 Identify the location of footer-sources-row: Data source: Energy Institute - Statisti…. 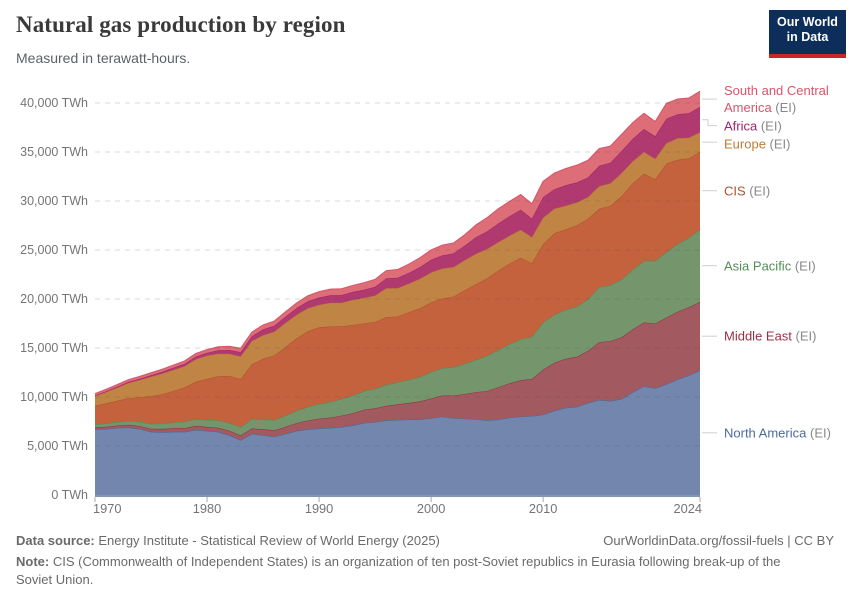
(425, 540).